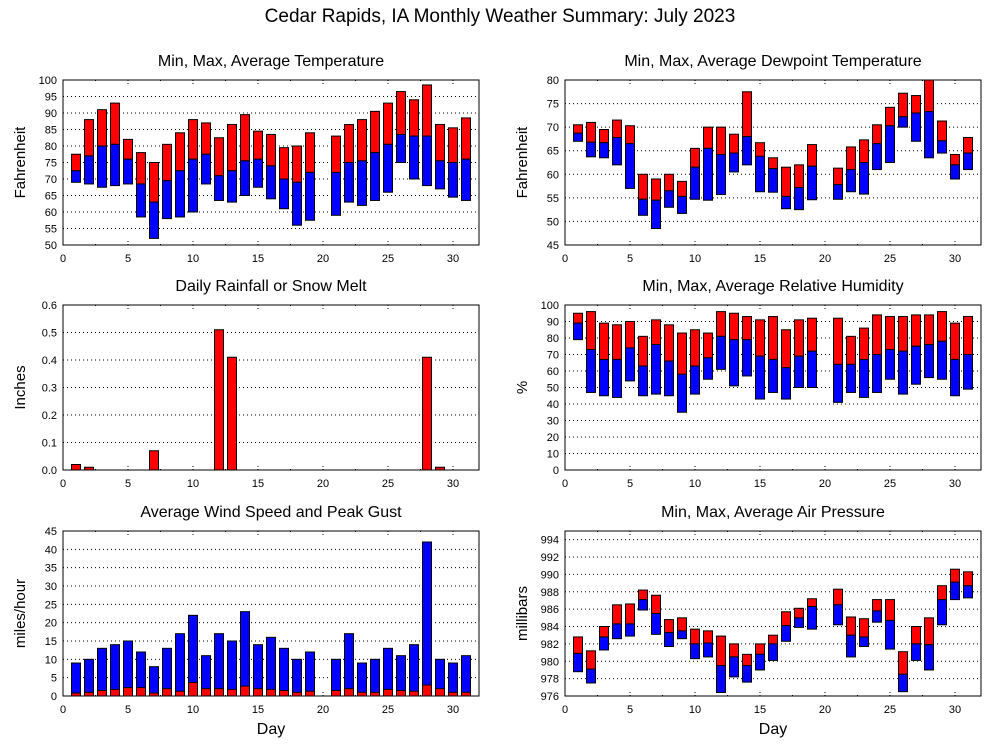  What do you see at coordinates (49, 334) in the screenshot?
I see `y-tick-label: 0.5` at bounding box center [49, 334].